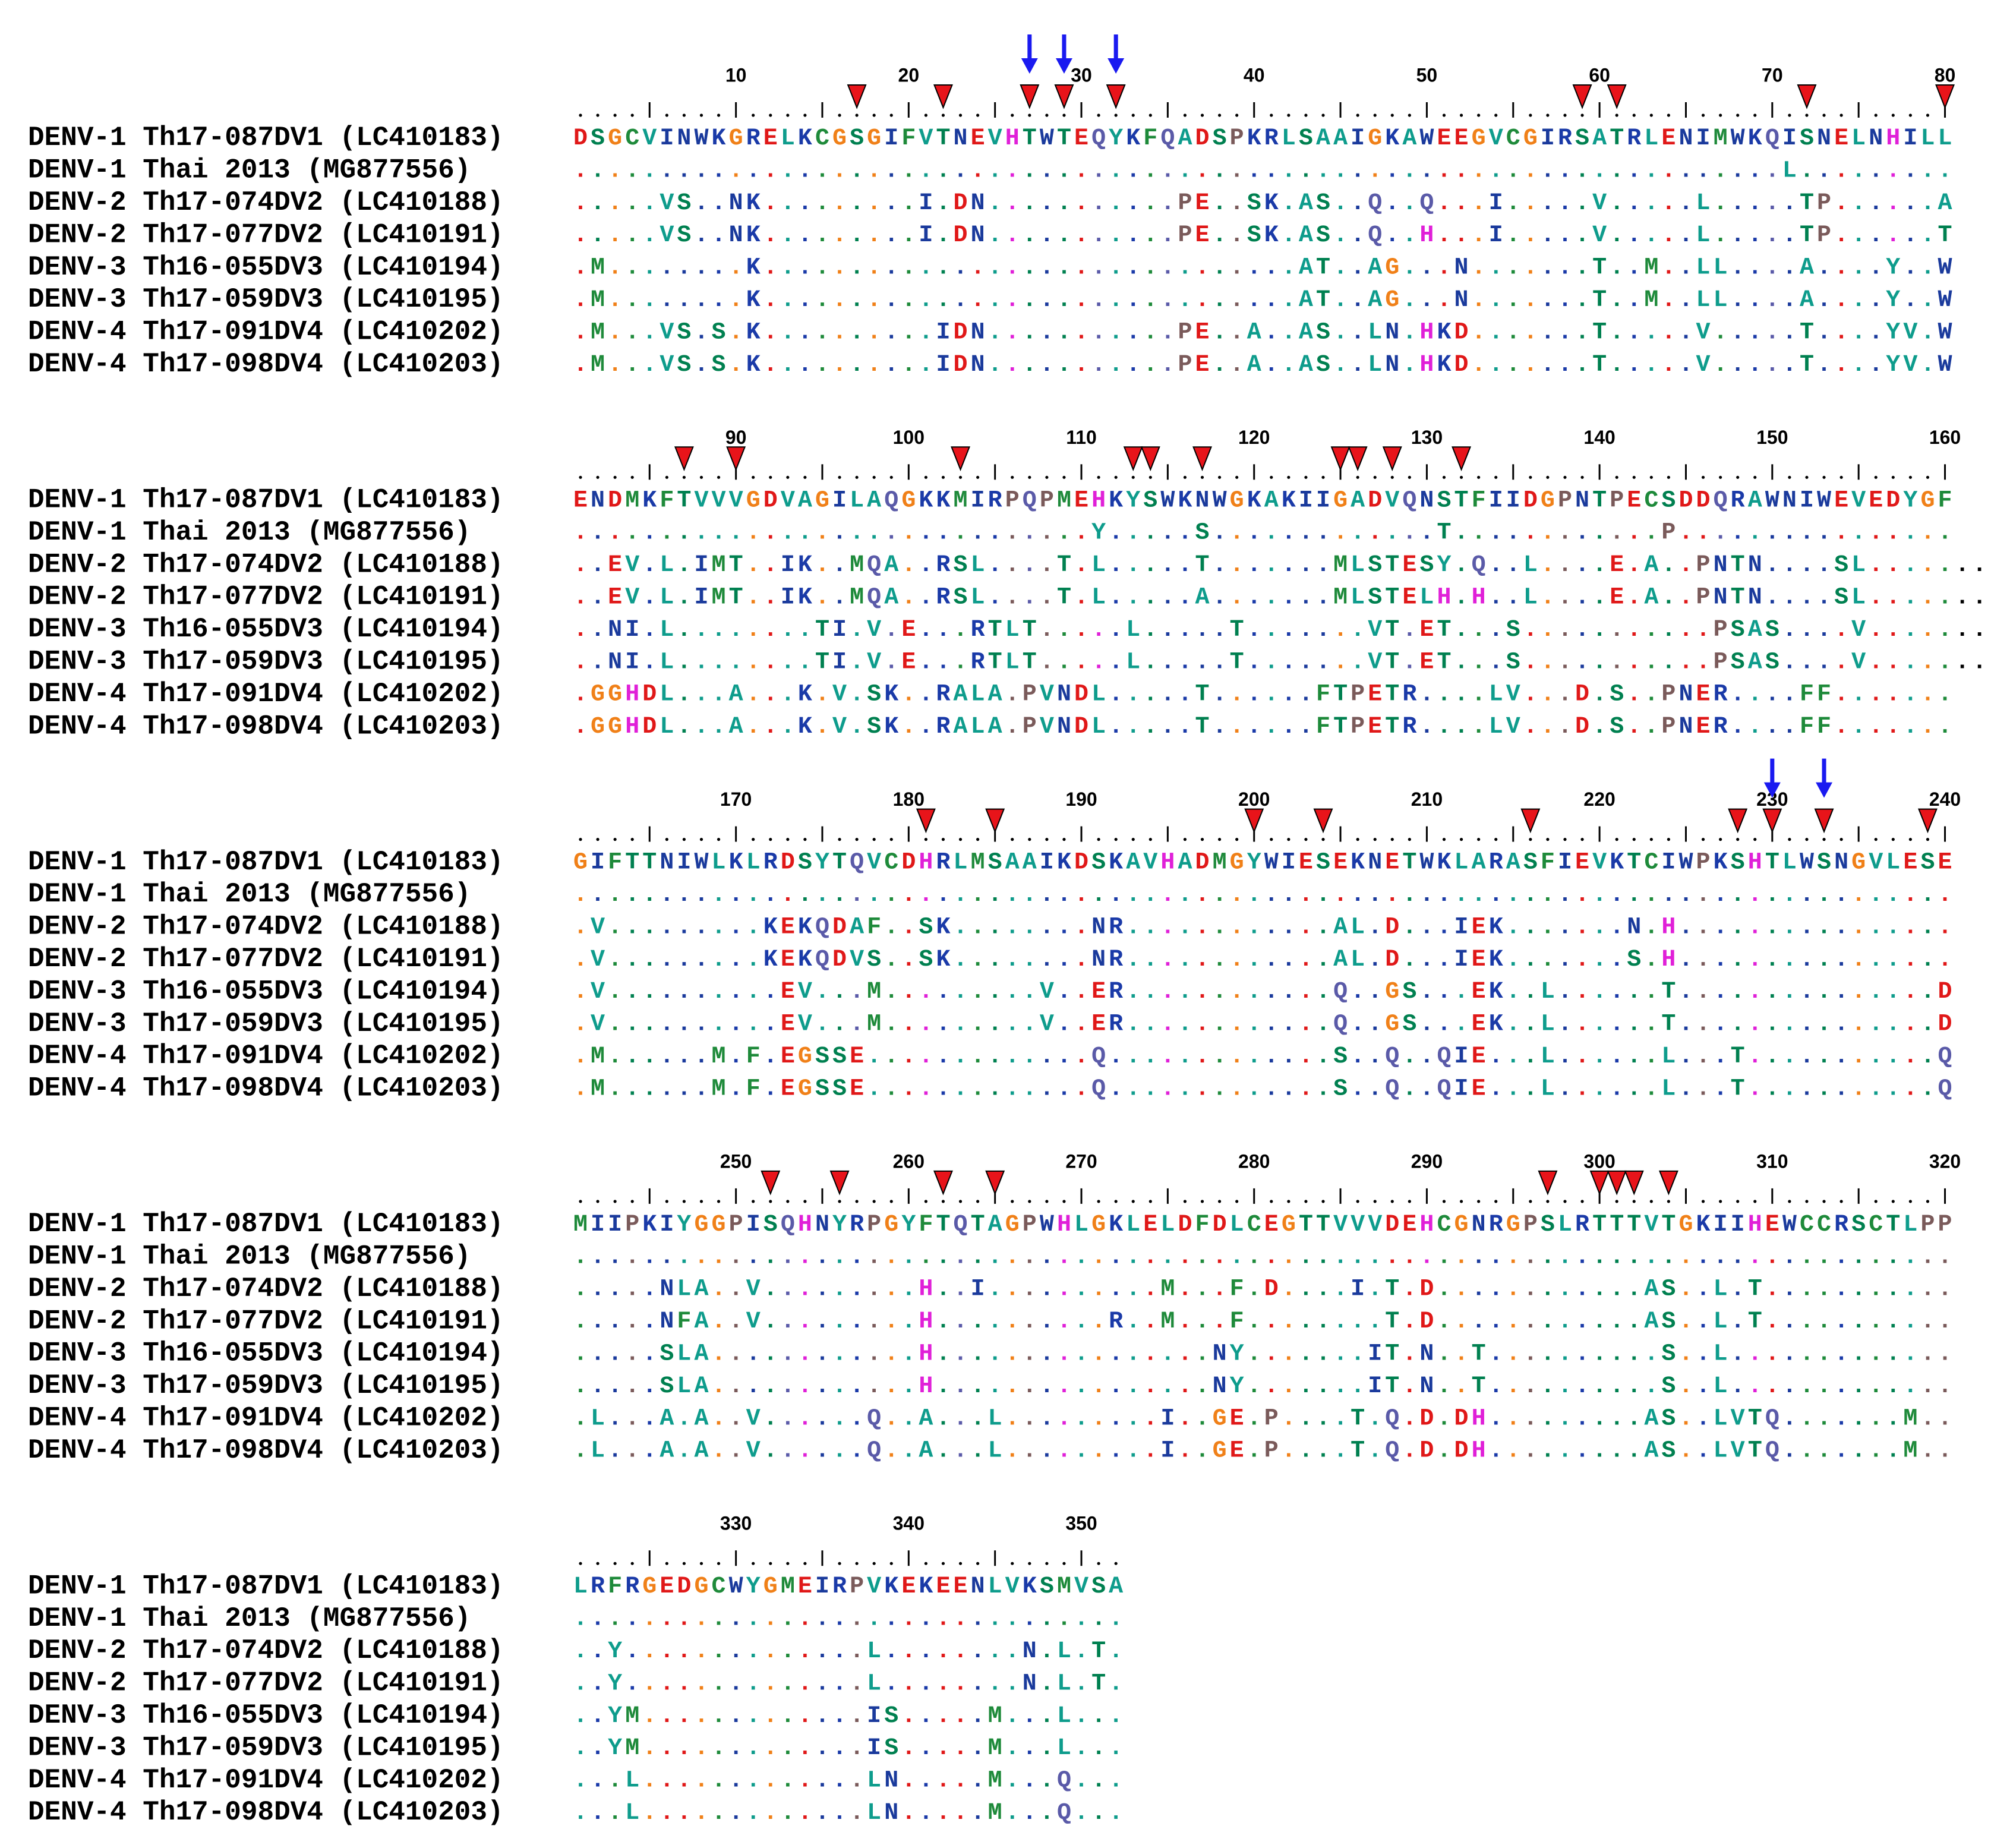 The image size is (1991, 1848). Describe the element at coordinates (719, 1089) in the screenshot. I see `residue: M` at that location.